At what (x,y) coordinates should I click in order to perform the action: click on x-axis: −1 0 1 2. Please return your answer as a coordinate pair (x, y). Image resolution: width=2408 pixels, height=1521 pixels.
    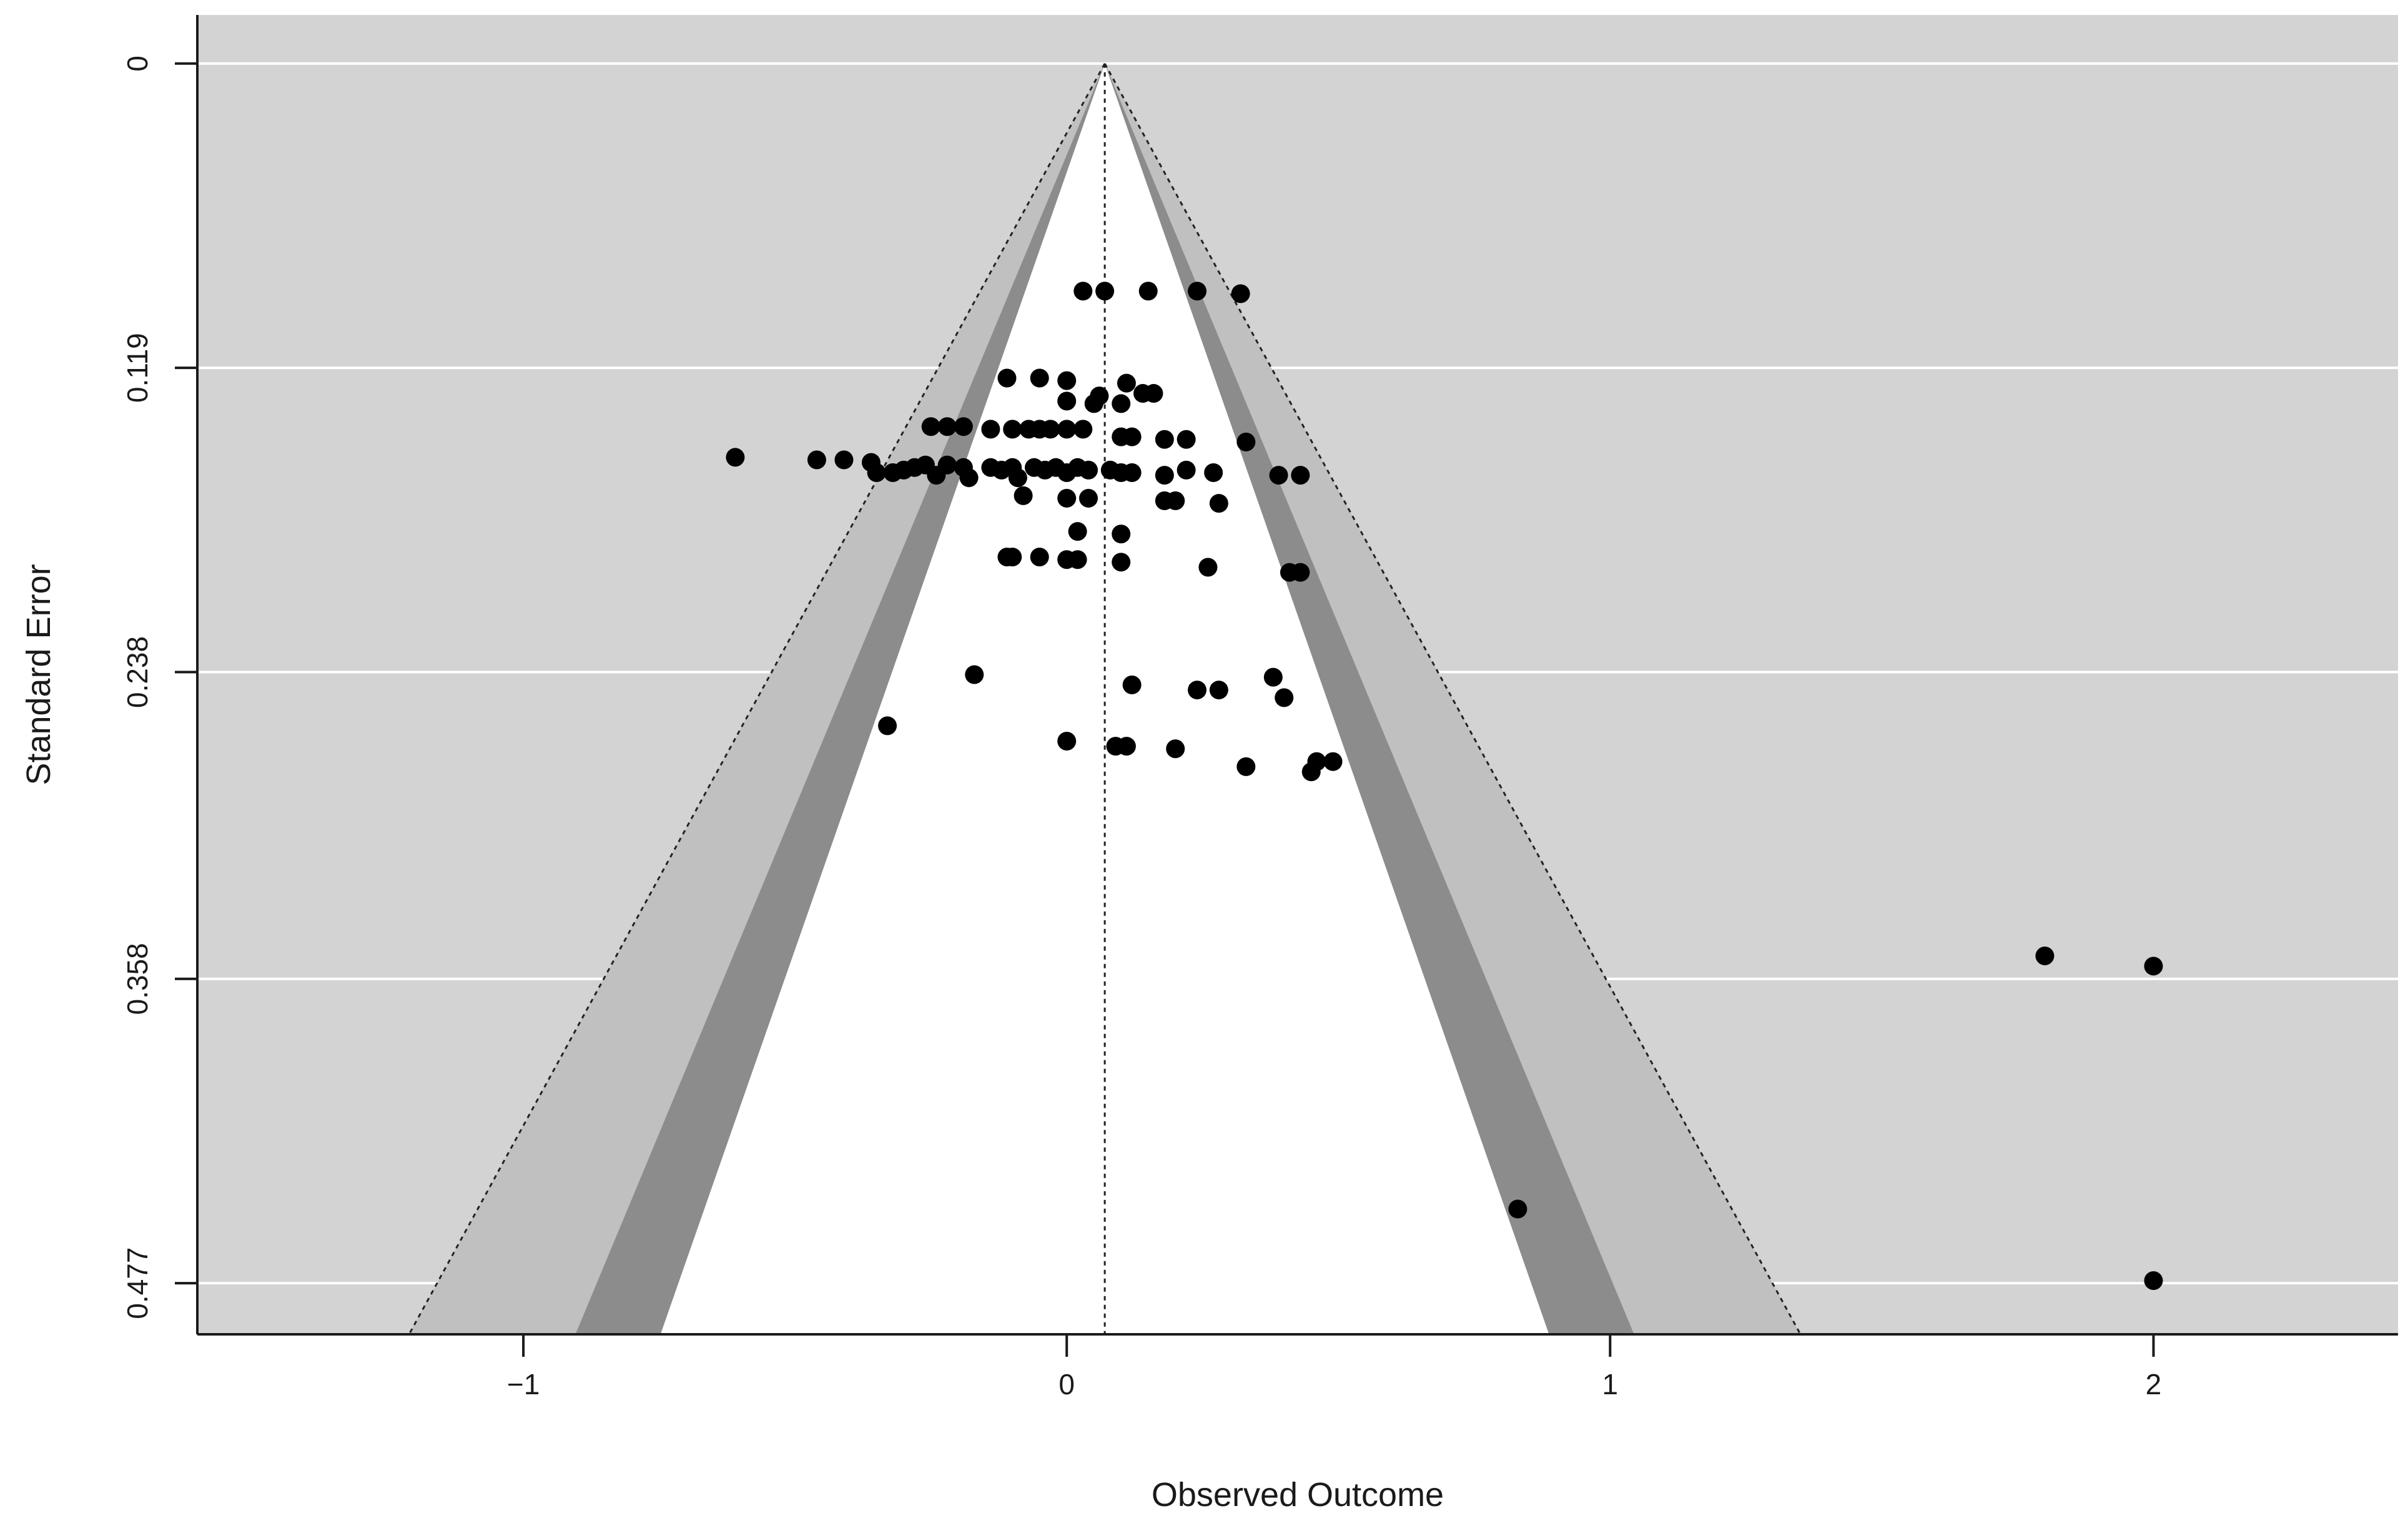
    Looking at the image, I should click on (1298, 1366).